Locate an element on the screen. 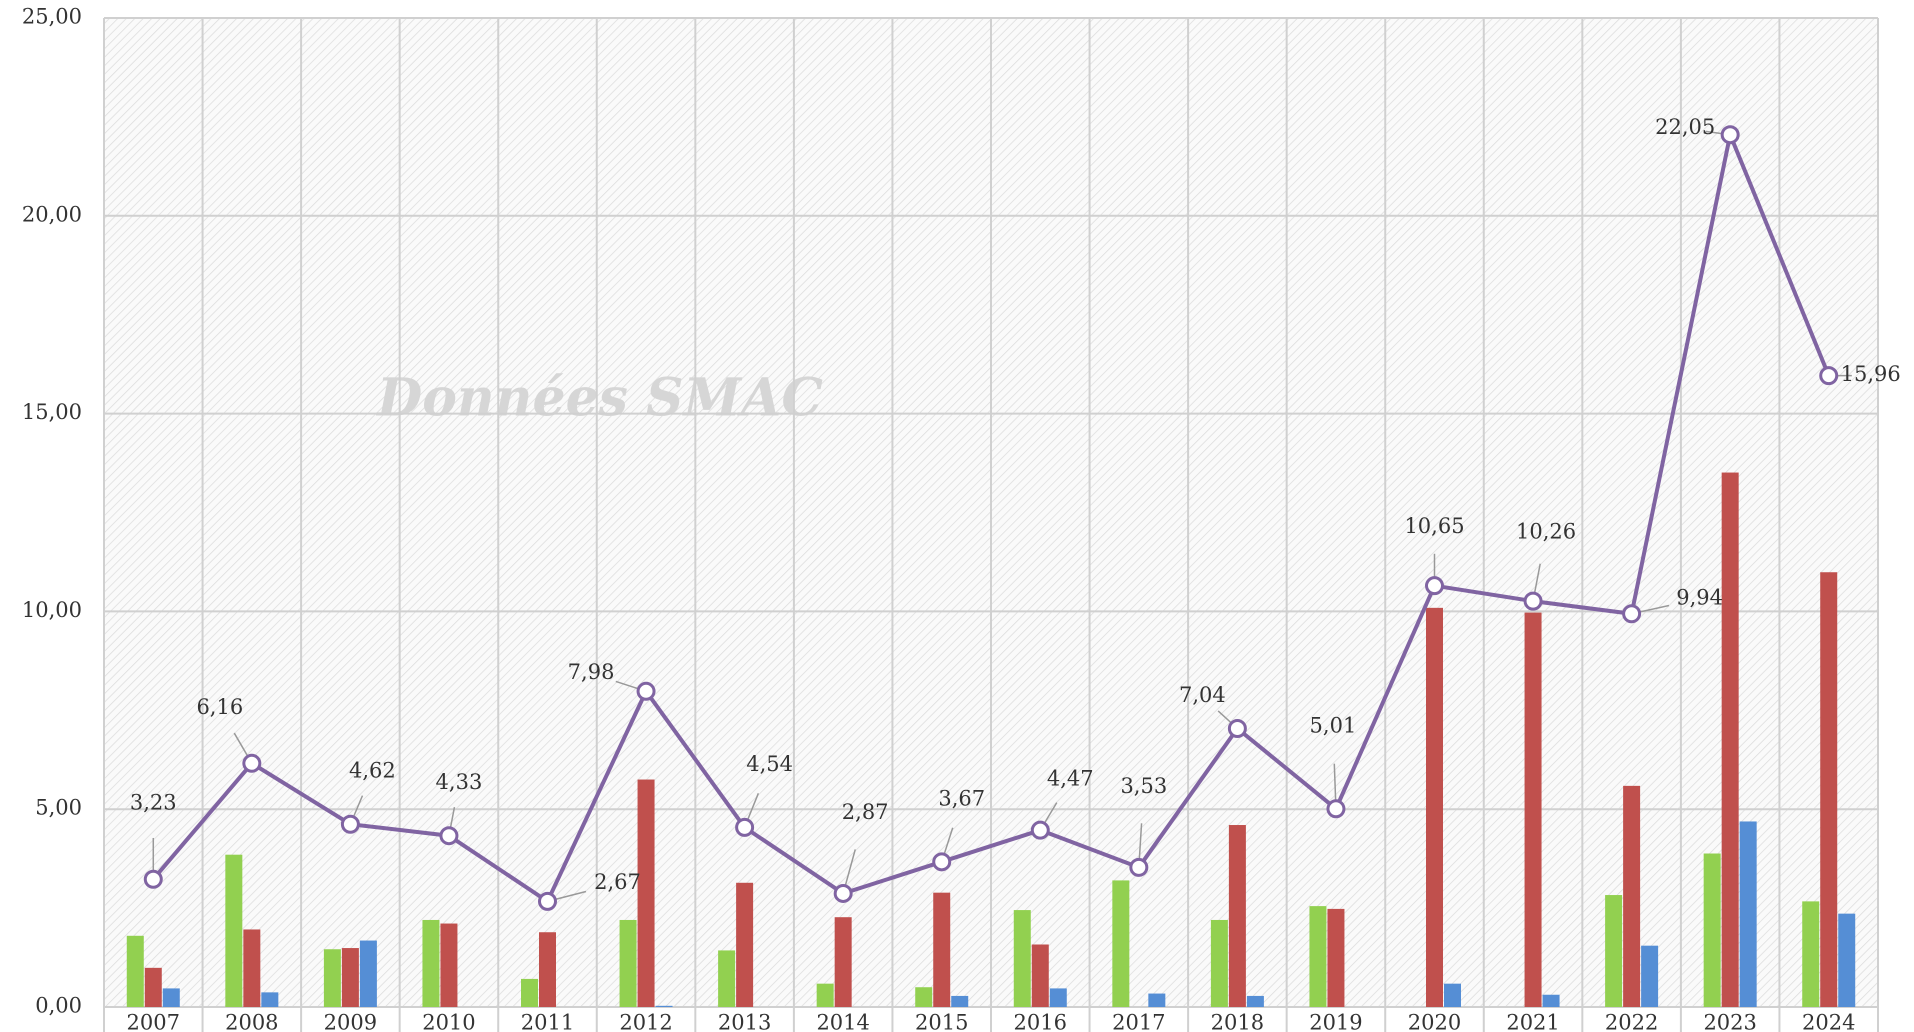 This screenshot has width=1914, height=1032. data-label: 9,94 is located at coordinates (1699, 597).